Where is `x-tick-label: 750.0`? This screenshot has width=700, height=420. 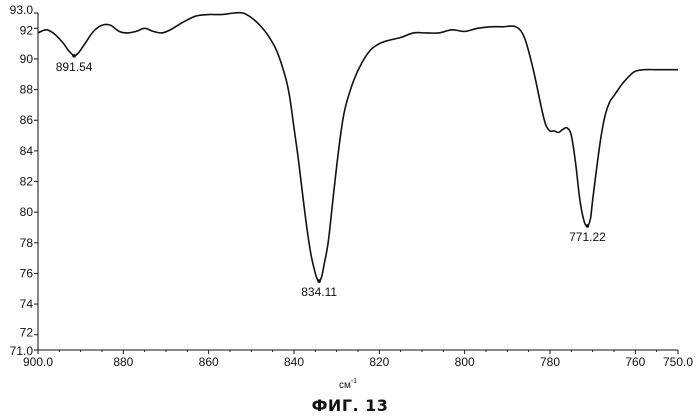 x-tick-label: 750.0 is located at coordinates (678, 362).